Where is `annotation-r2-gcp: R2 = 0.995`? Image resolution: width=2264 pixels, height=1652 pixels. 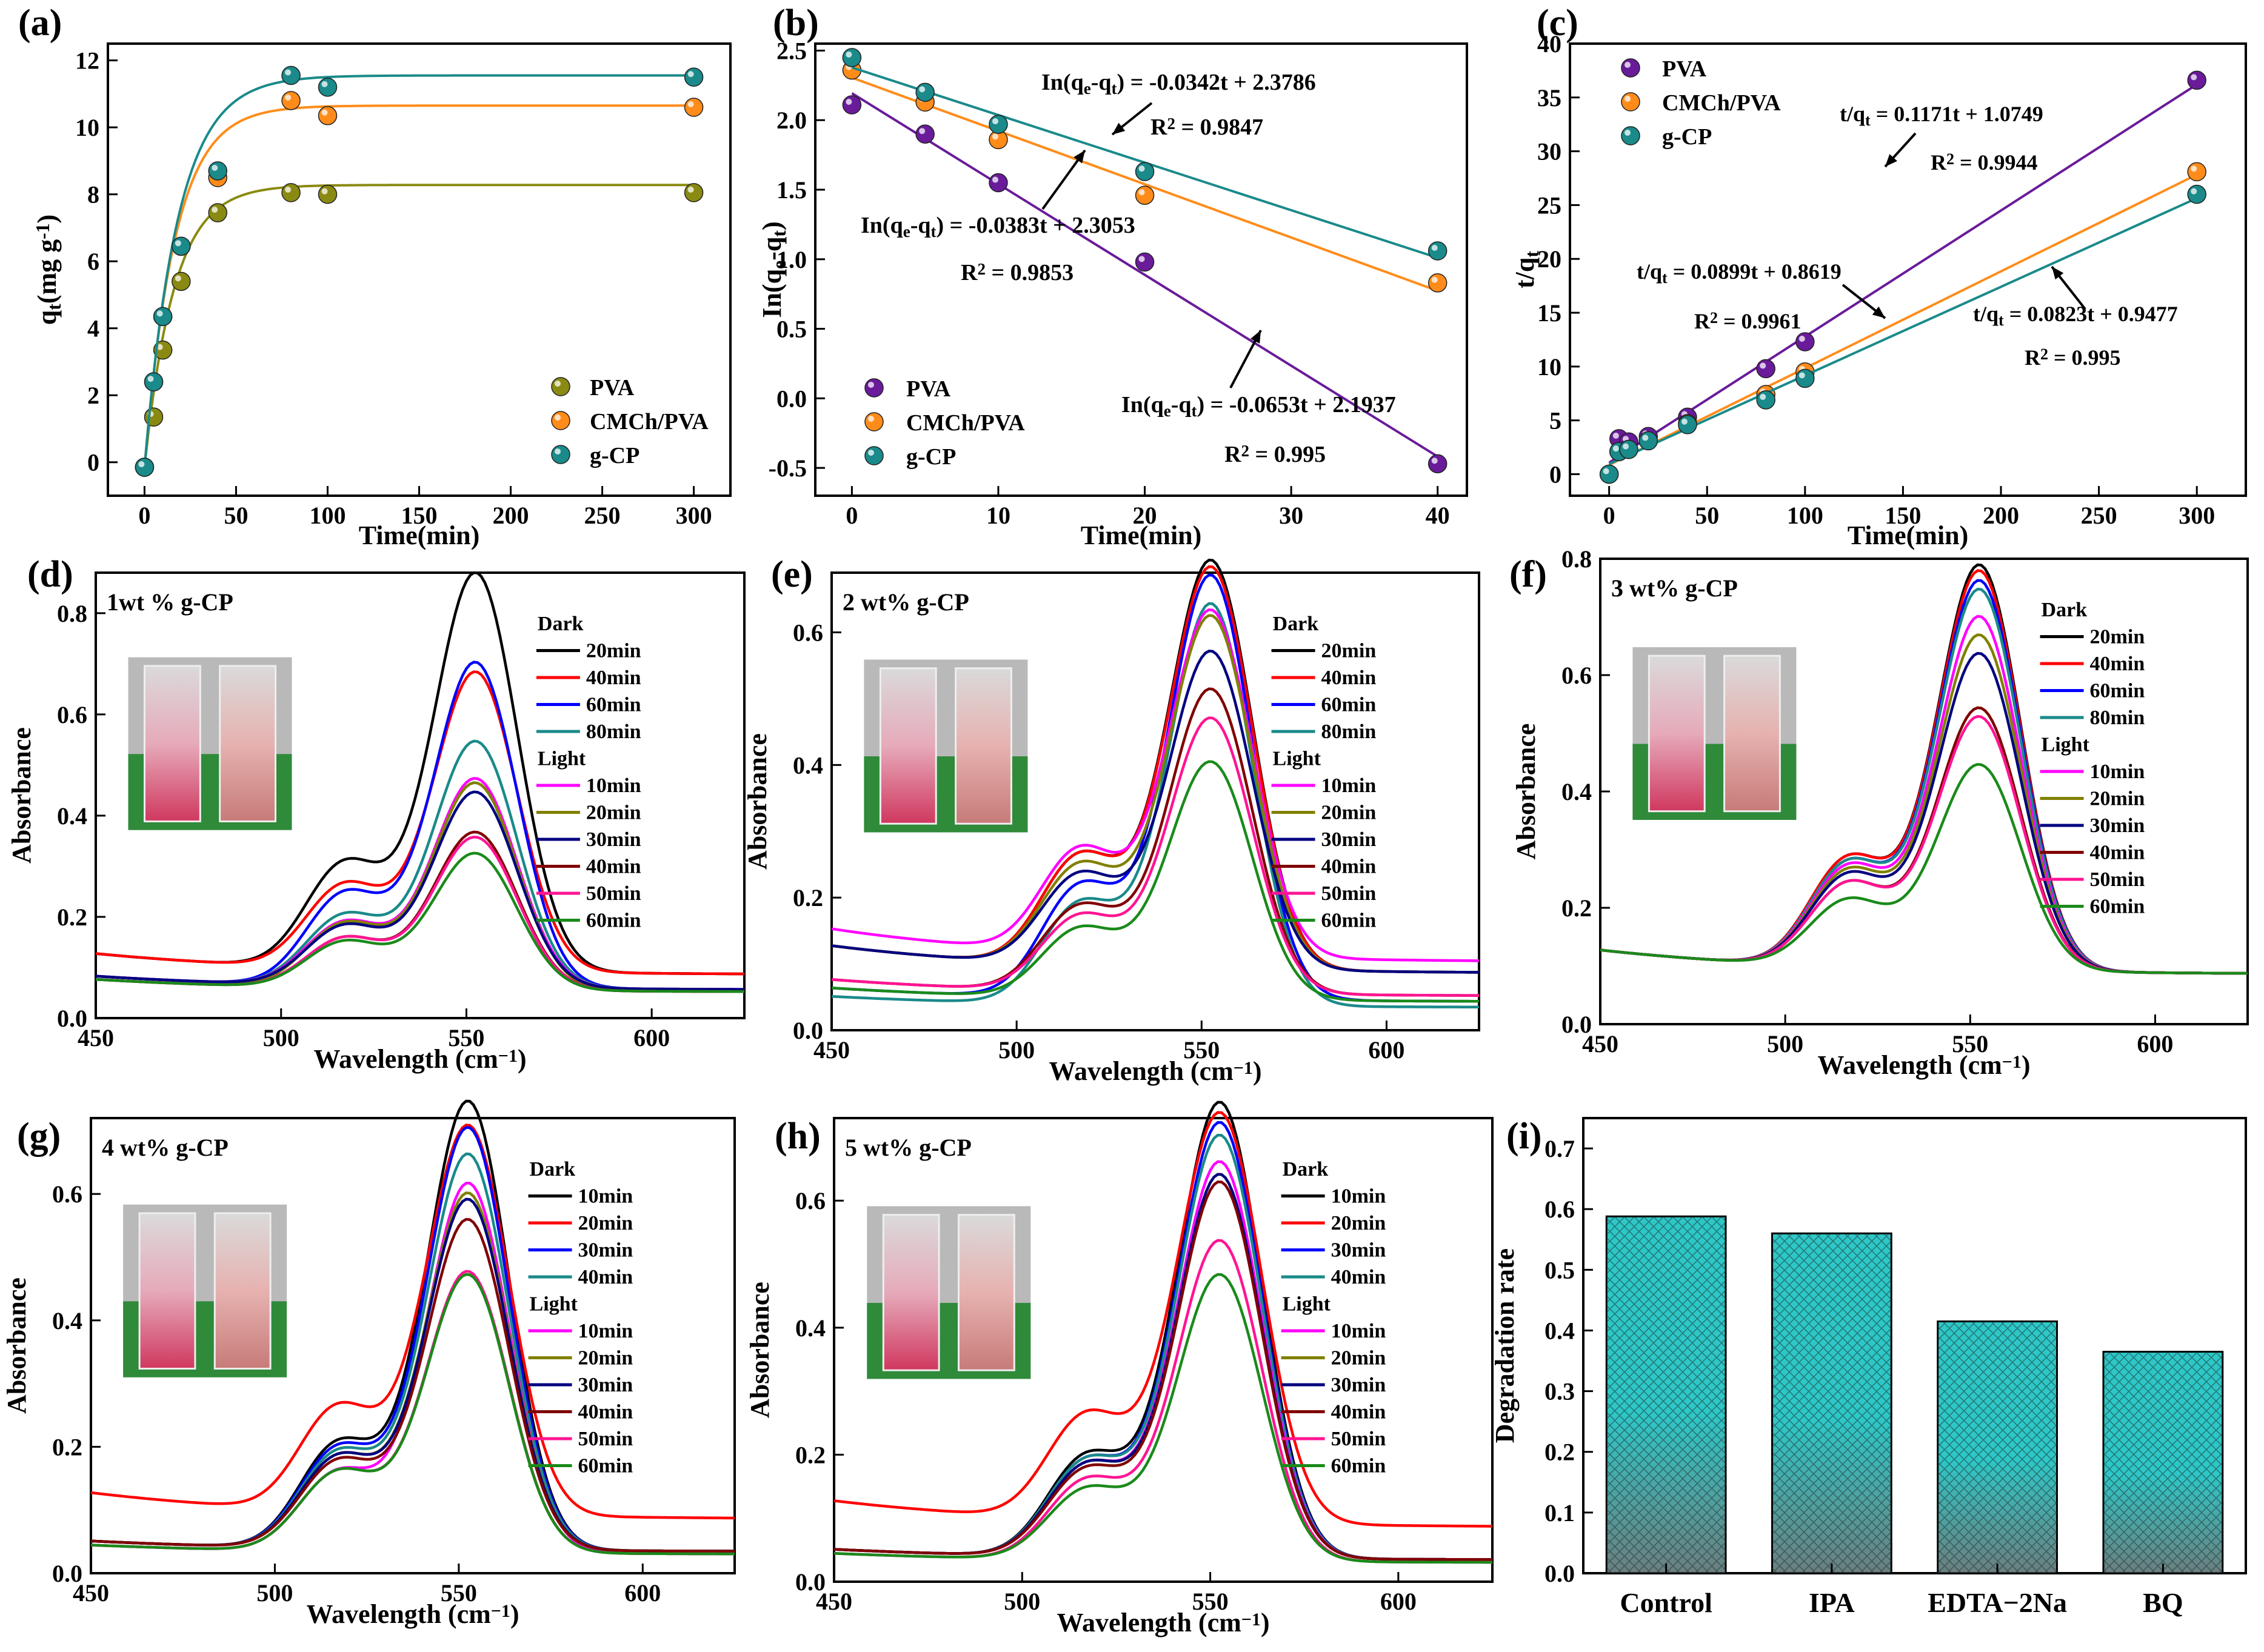
annotation-r2-gcp: R2 = 0.995 is located at coordinates (2073, 357).